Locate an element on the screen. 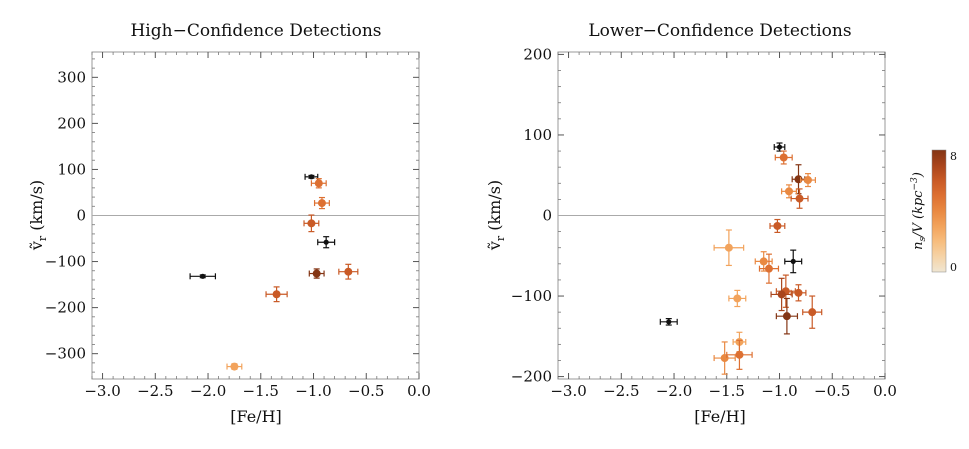  y-tick-label: 300 is located at coordinates (71, 77).